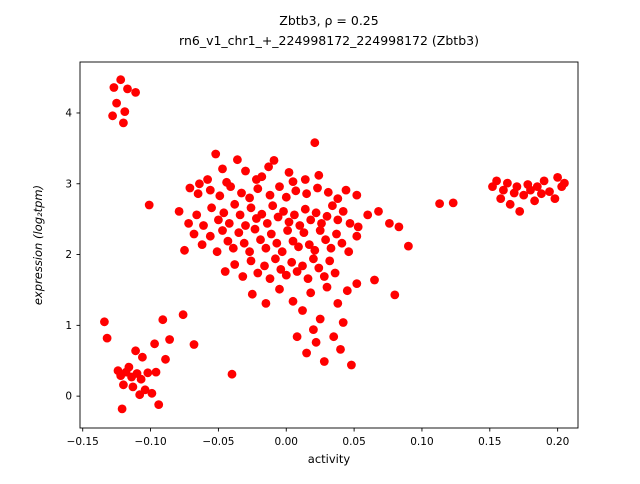 The width and height of the screenshot is (640, 484). What do you see at coordinates (83, 442) in the screenshot?
I see `x-tick-label: −0.15` at bounding box center [83, 442].